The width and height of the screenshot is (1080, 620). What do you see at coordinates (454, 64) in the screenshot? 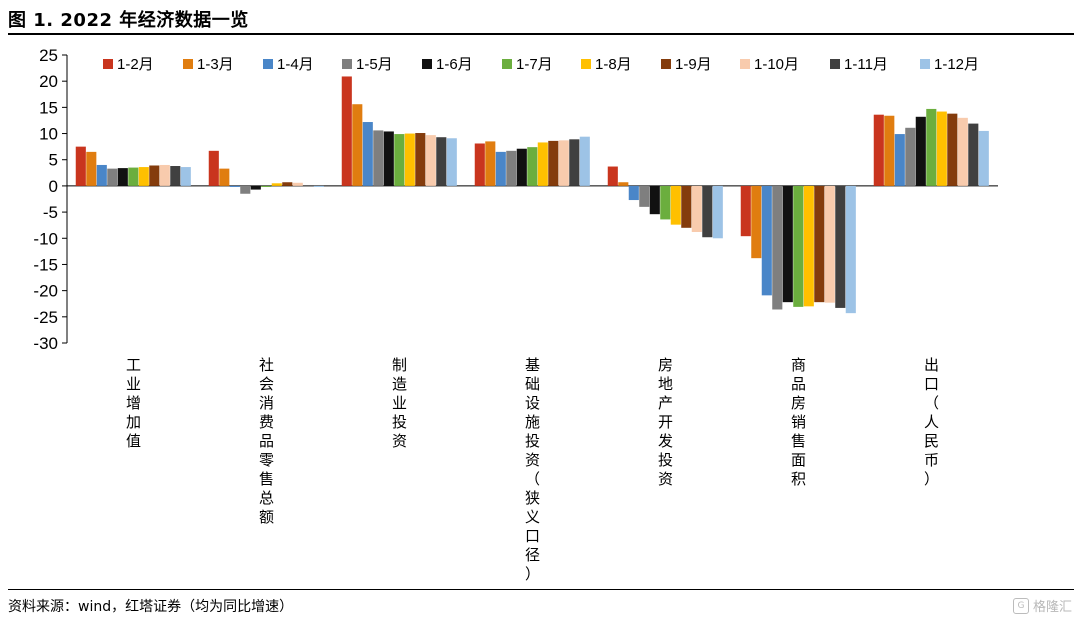
I see `legend-label: 1-6月` at bounding box center [454, 64].